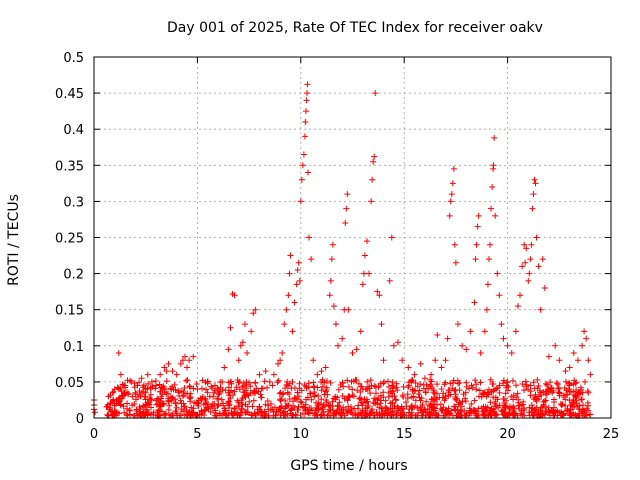 The height and width of the screenshot is (480, 640). I want to click on y-tick-label: 0.4, so click(73, 130).